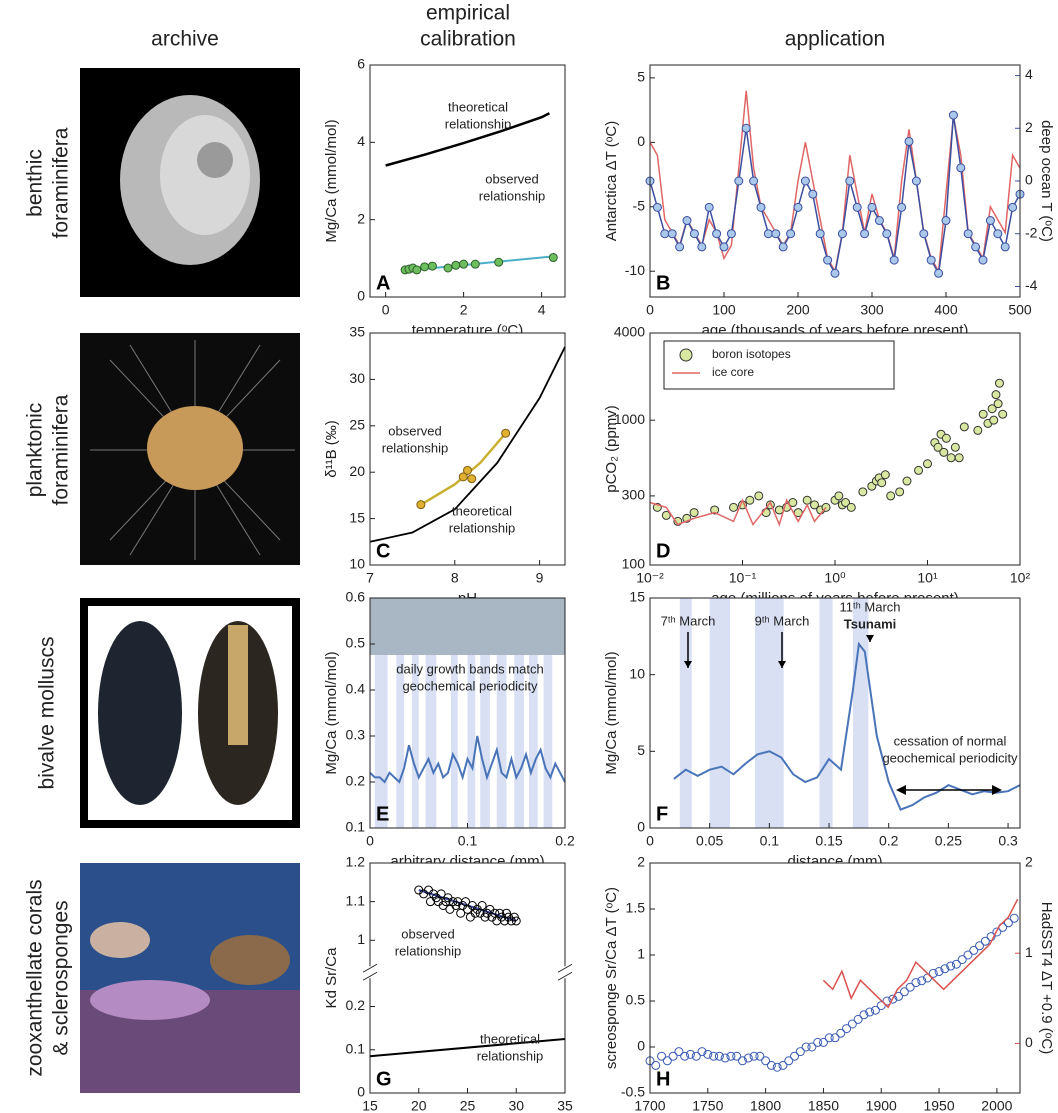 This screenshot has width=1058, height=1113. I want to click on x-tick-label: 7, so click(370, 578).